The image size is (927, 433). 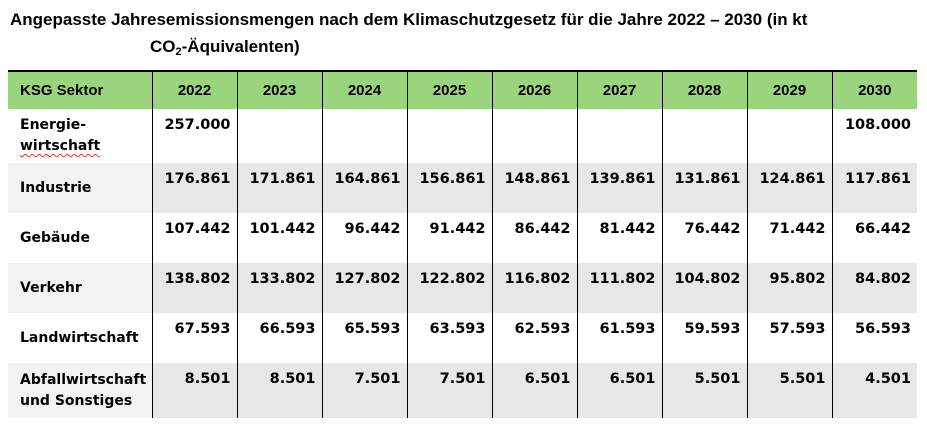 I want to click on value-cell: 61.593, so click(x=619, y=338).